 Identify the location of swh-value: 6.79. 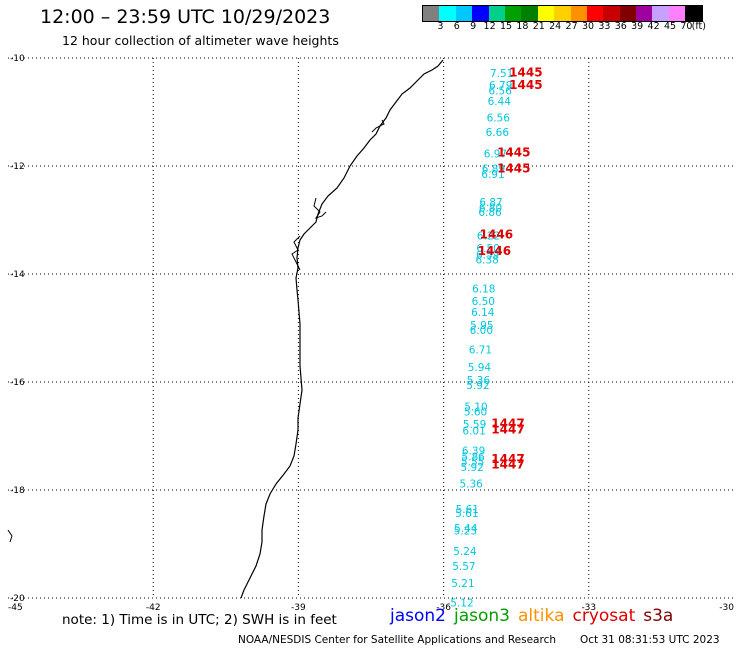
(500, 86).